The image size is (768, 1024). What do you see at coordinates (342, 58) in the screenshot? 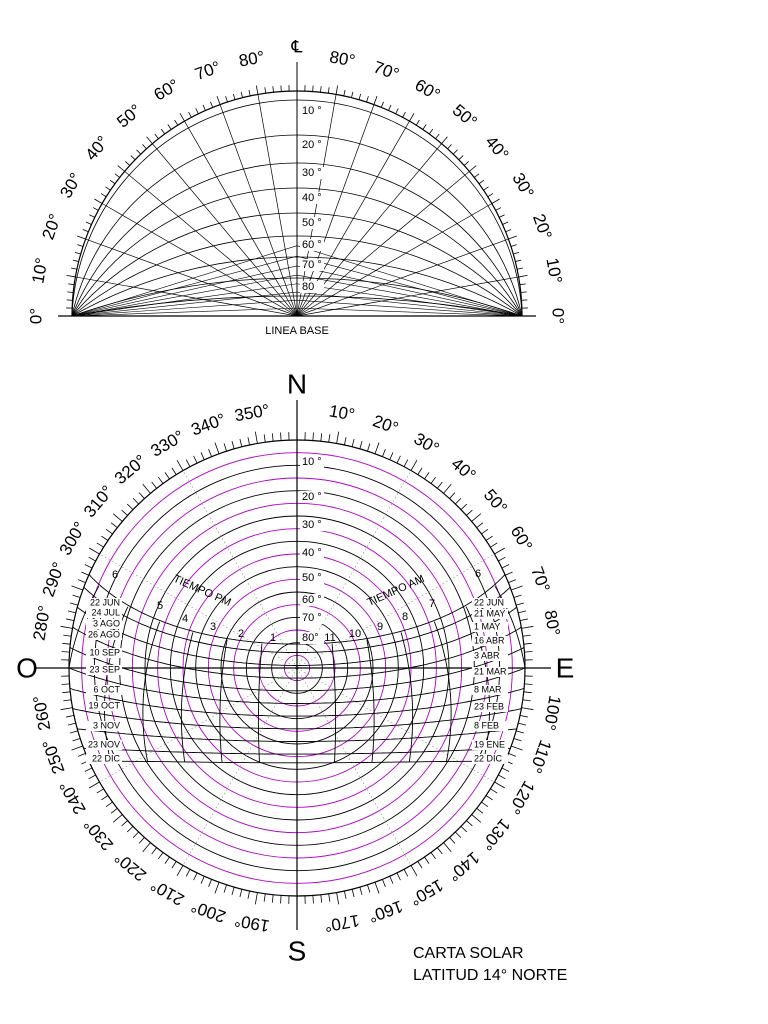
I see `angle-label: 80°` at bounding box center [342, 58].